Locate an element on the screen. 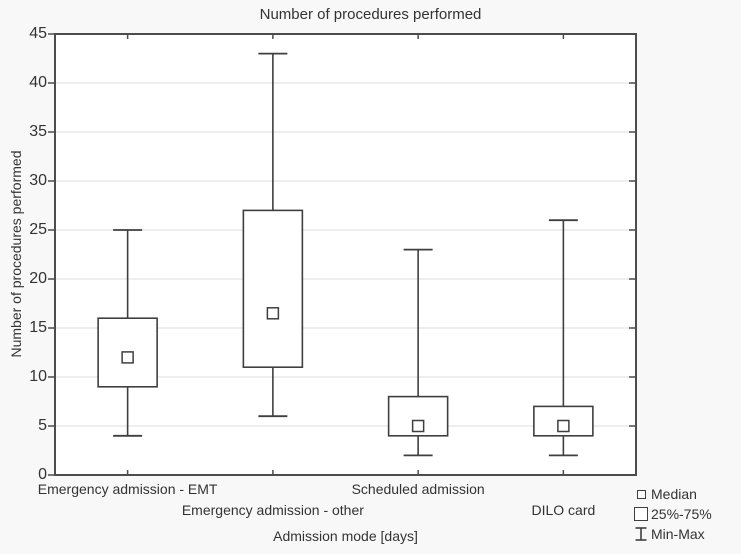 This screenshot has height=554, width=741. y-tick-label: 45 is located at coordinates (38, 33).